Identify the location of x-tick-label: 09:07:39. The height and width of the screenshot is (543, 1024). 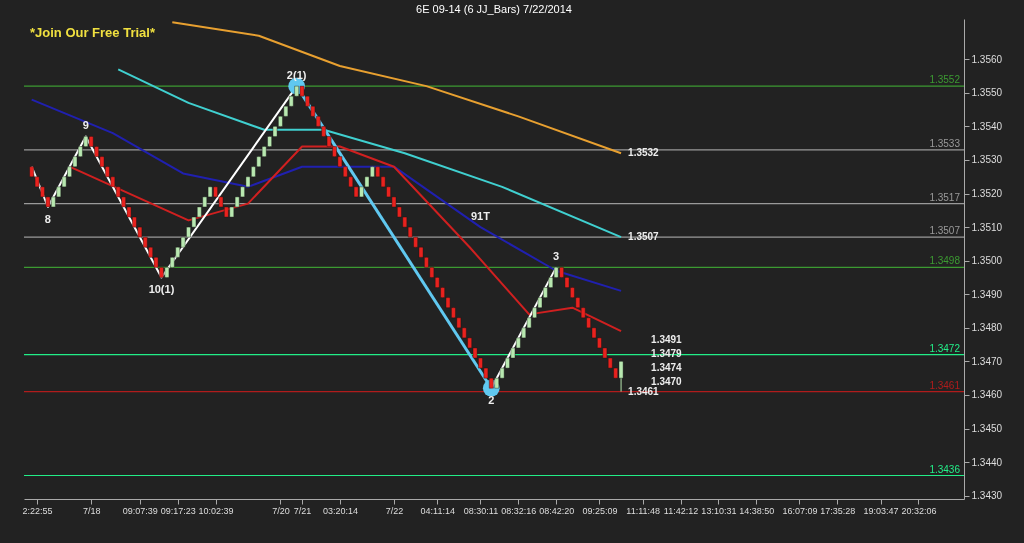
(140, 510).